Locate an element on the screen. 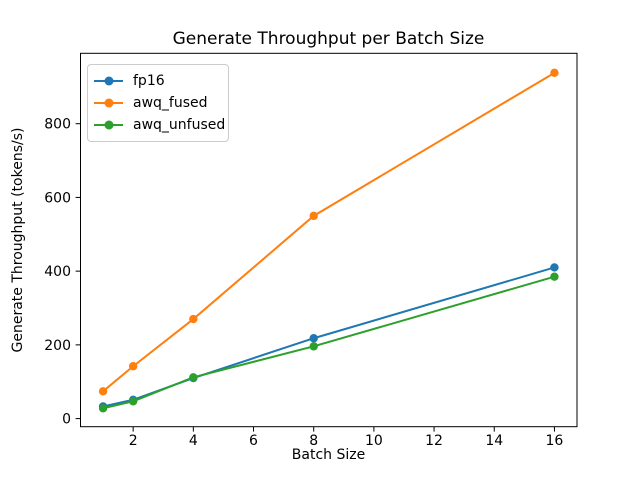 The height and width of the screenshot is (480, 640). y-tick-label: 200 is located at coordinates (57, 346).